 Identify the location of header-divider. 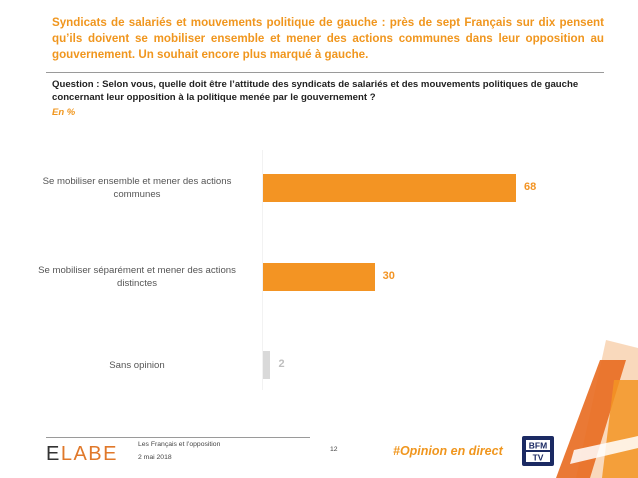
(325, 72).